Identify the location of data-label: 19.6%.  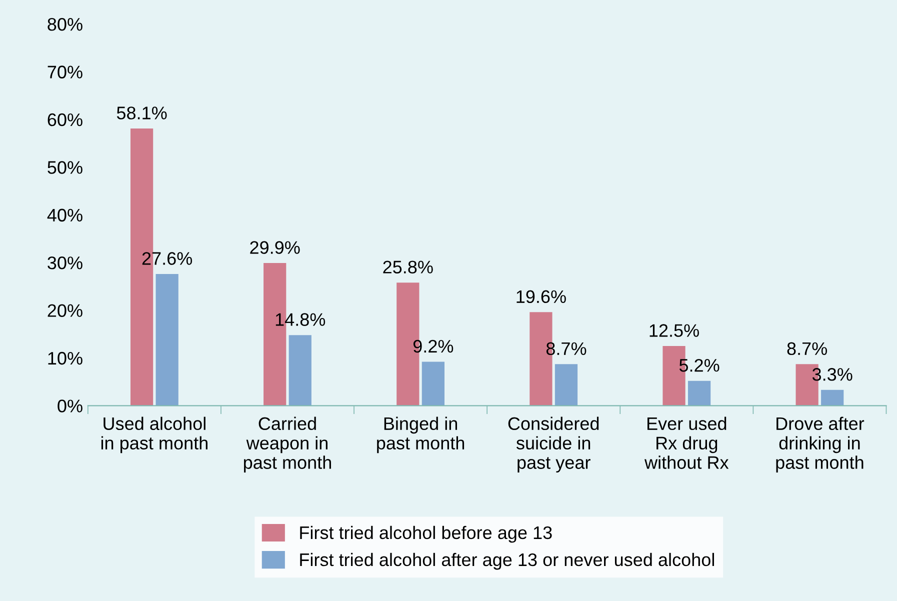
(541, 297).